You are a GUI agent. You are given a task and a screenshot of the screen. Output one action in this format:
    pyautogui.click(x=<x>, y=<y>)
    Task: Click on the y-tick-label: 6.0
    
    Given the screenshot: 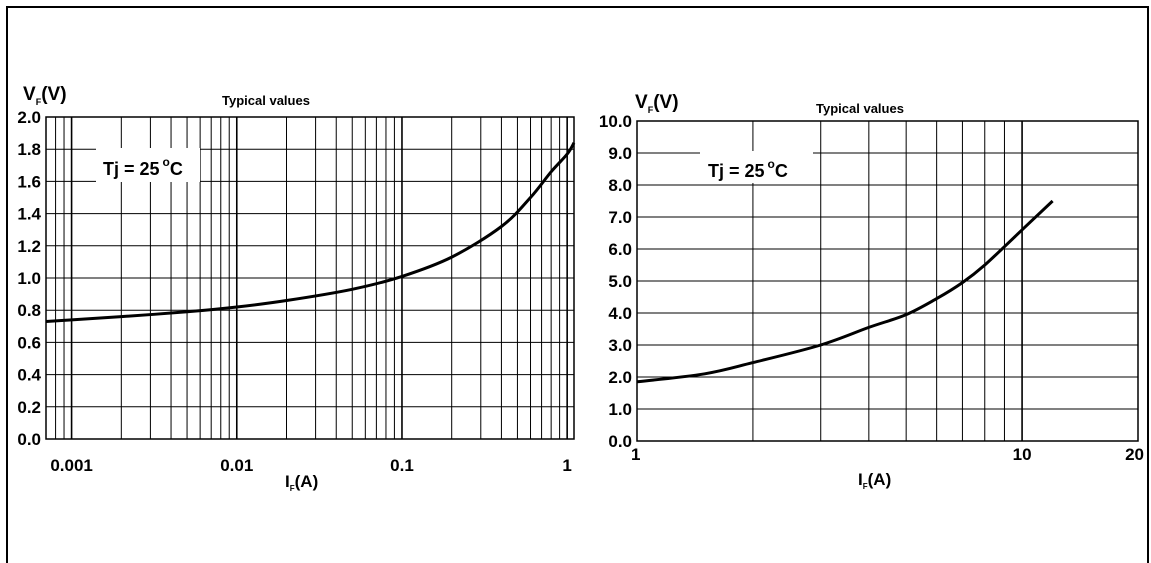 What is the action you would take?
    pyautogui.click(x=620, y=249)
    